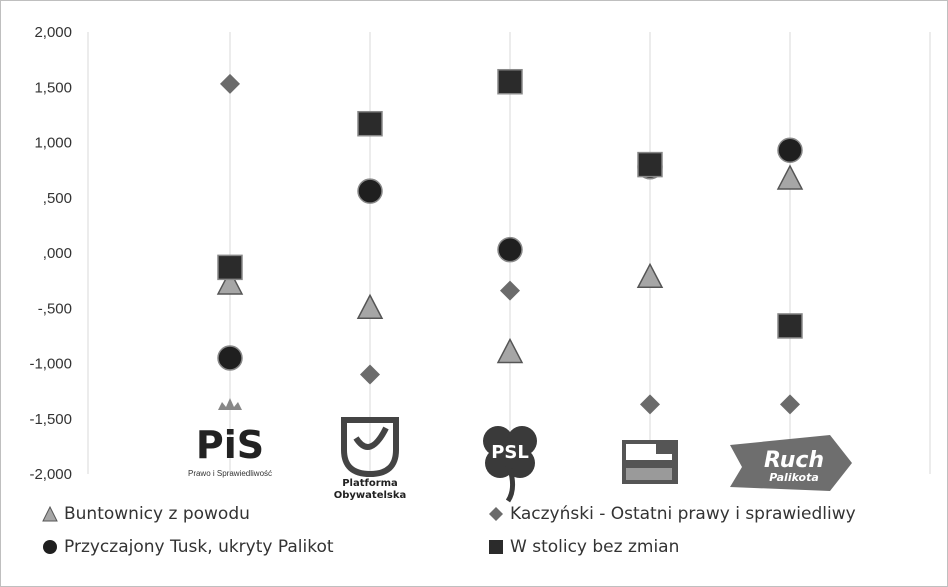 This screenshot has height=587, width=948. I want to click on legend-item-circle: Przyczajony Tusk, ukryty Palikot, so click(188, 547).